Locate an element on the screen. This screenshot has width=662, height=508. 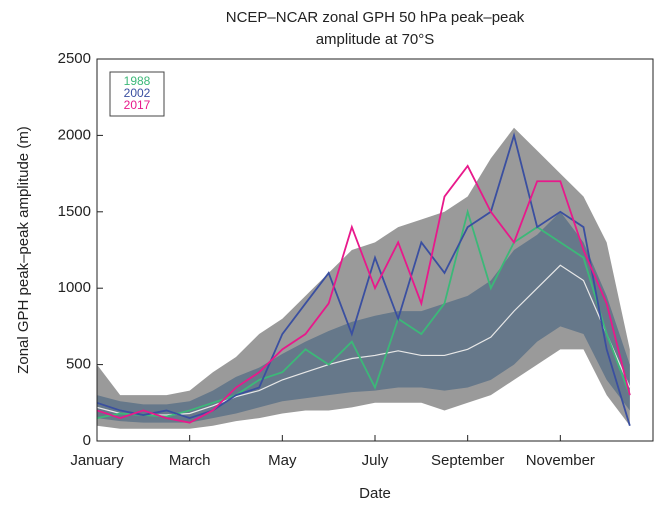
y-axis-label: Zonal GPH peak–peak amplitude (m) is located at coordinates (23, 250).